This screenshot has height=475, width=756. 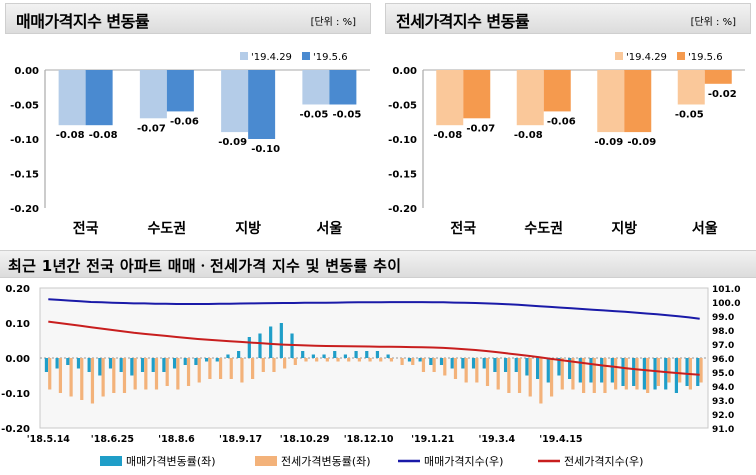 What do you see at coordinates (329, 228) in the screenshot?
I see `sale-category-label: 서울` at bounding box center [329, 228].